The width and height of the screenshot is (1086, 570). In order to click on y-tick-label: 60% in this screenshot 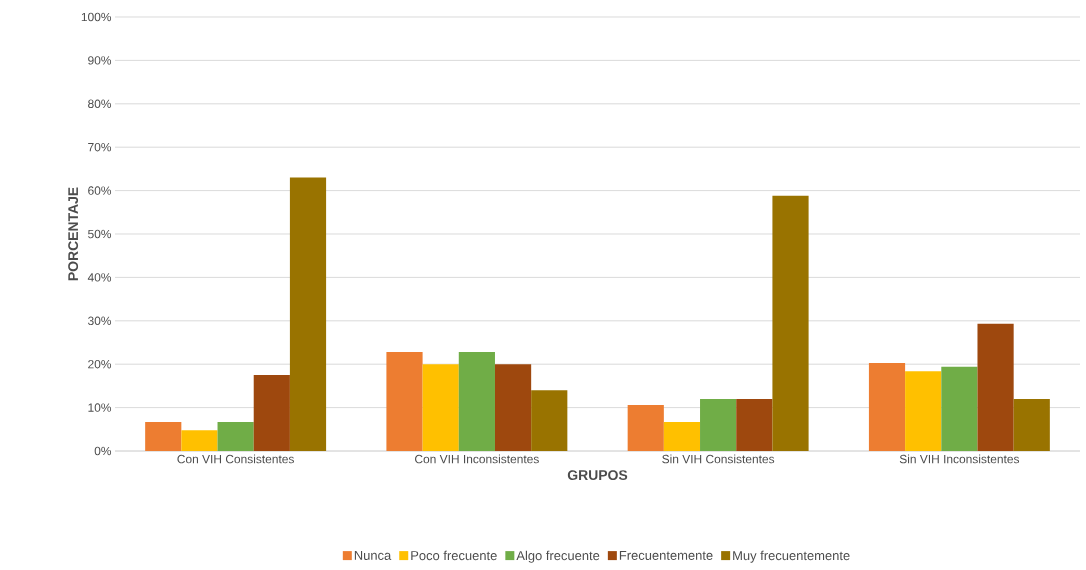, I will do `click(100, 190)`.